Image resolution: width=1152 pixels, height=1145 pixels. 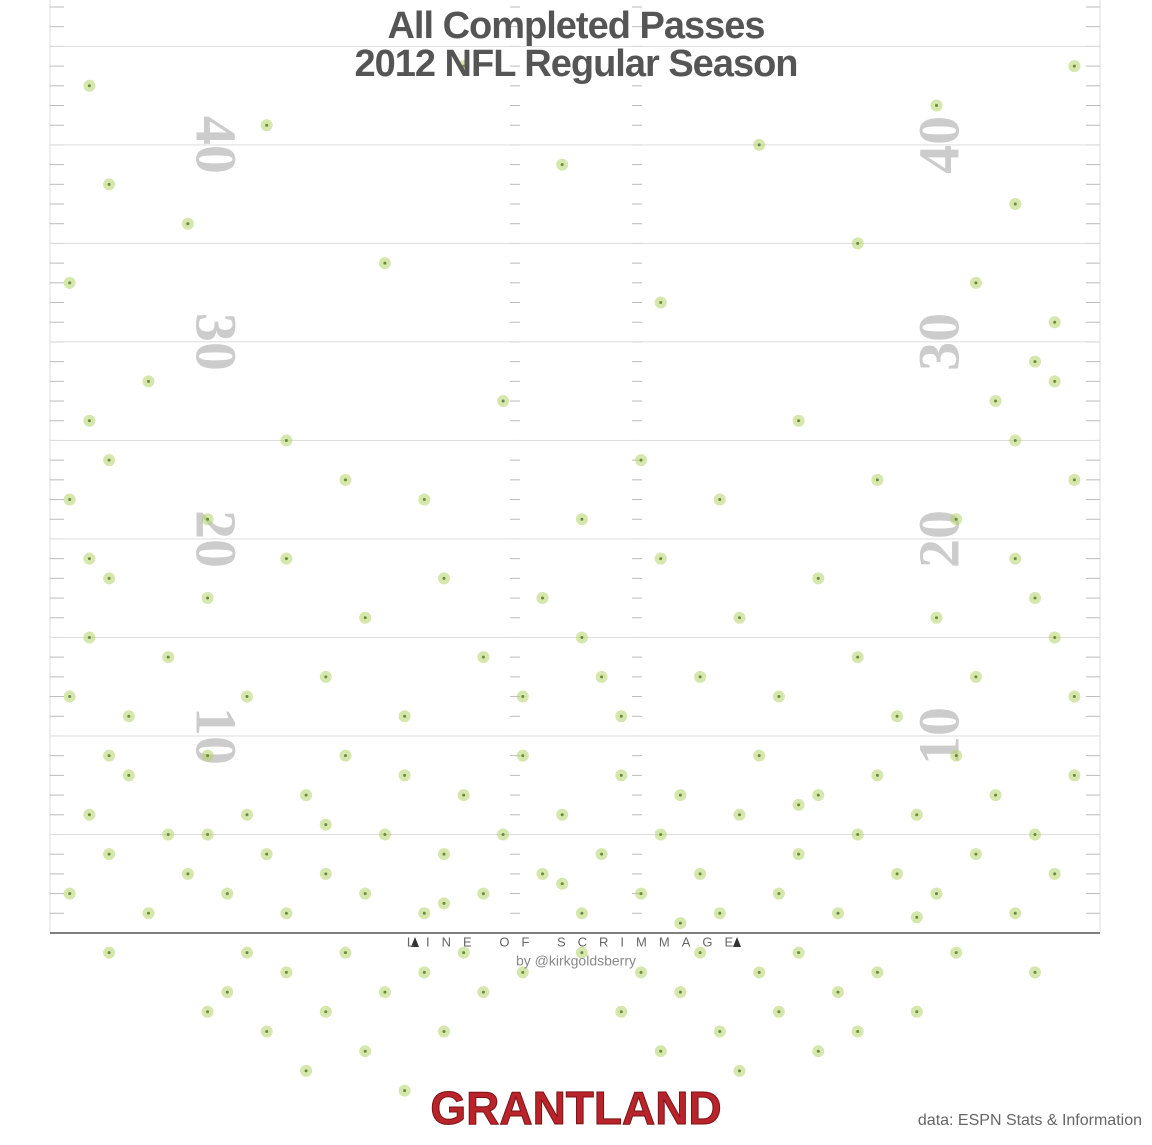 I want to click on yard-number: 30, so click(x=216, y=342).